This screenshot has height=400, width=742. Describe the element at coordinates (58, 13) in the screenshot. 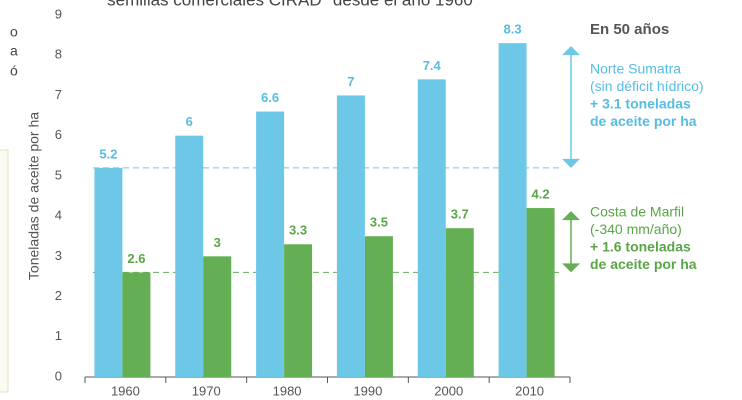

I see `y-tick-label: 9` at that location.